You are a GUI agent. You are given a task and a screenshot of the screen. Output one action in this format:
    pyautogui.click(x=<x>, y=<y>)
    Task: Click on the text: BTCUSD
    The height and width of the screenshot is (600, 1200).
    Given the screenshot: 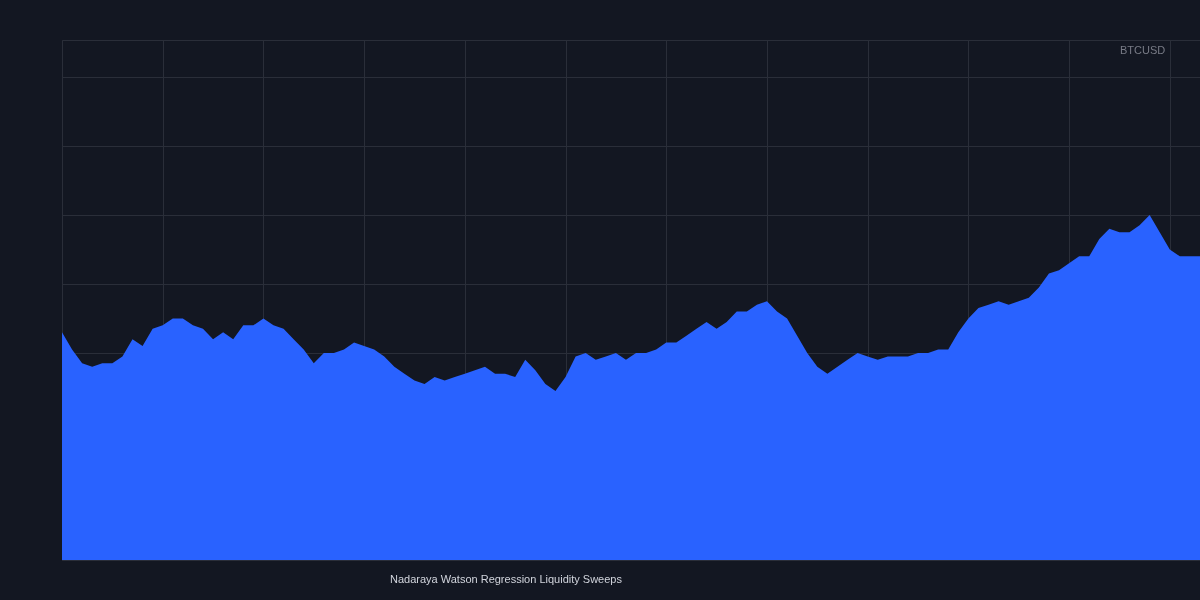 What is the action you would take?
    pyautogui.click(x=1143, y=50)
    